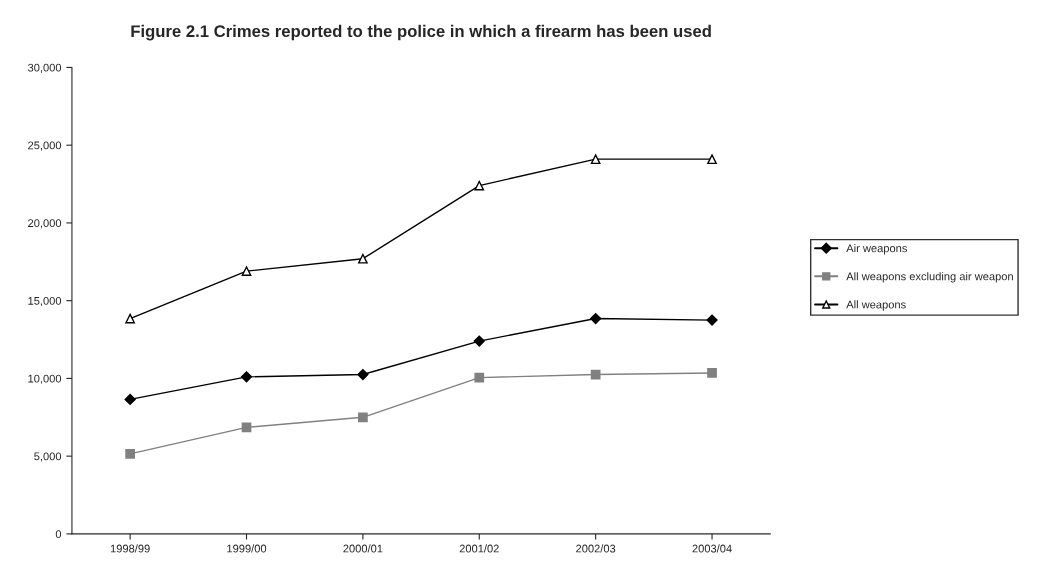 The image size is (1058, 562). I want to click on legend-label: All weapons, so click(876, 305).